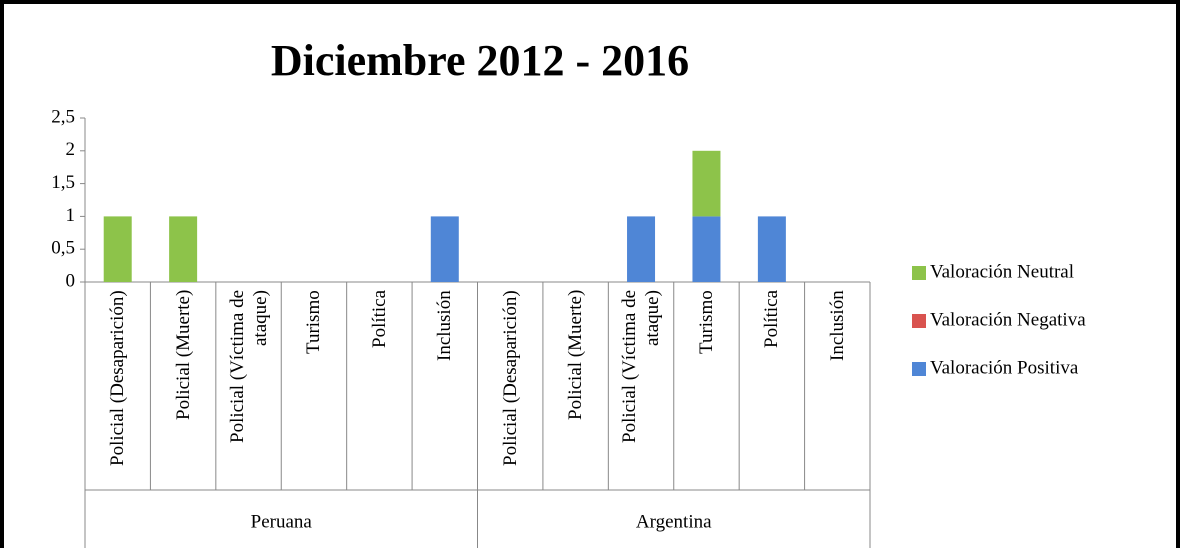 The image size is (1182, 548). Describe the element at coordinates (1004, 367) in the screenshot. I see `legend-label: Valoración Positiva` at that location.